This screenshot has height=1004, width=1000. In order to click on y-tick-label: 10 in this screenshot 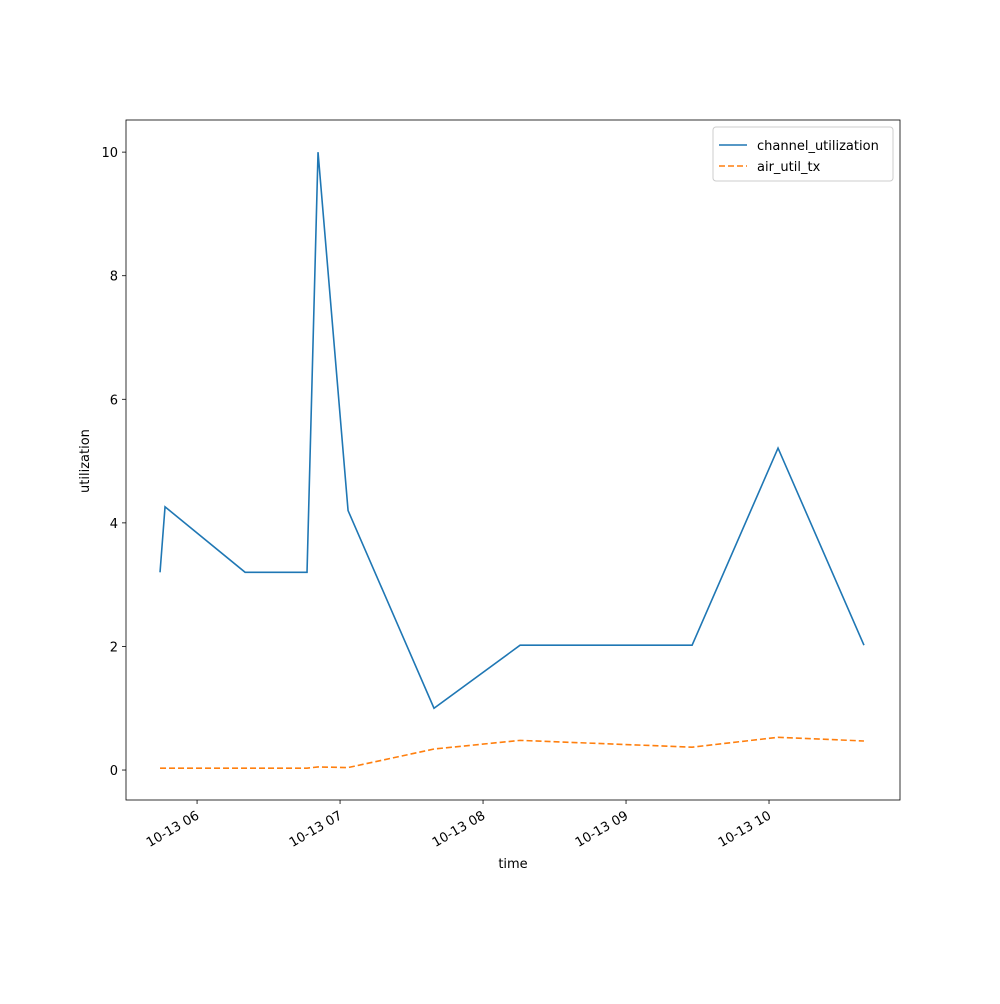, I will do `click(109, 153)`.